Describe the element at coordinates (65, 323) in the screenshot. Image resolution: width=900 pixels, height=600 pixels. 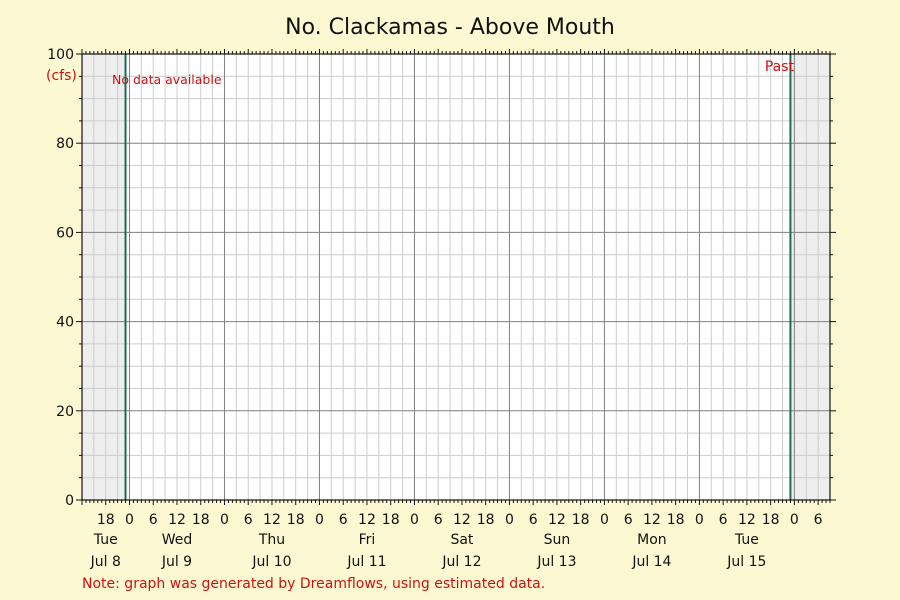
I see `y-tick-label: 40` at that location.